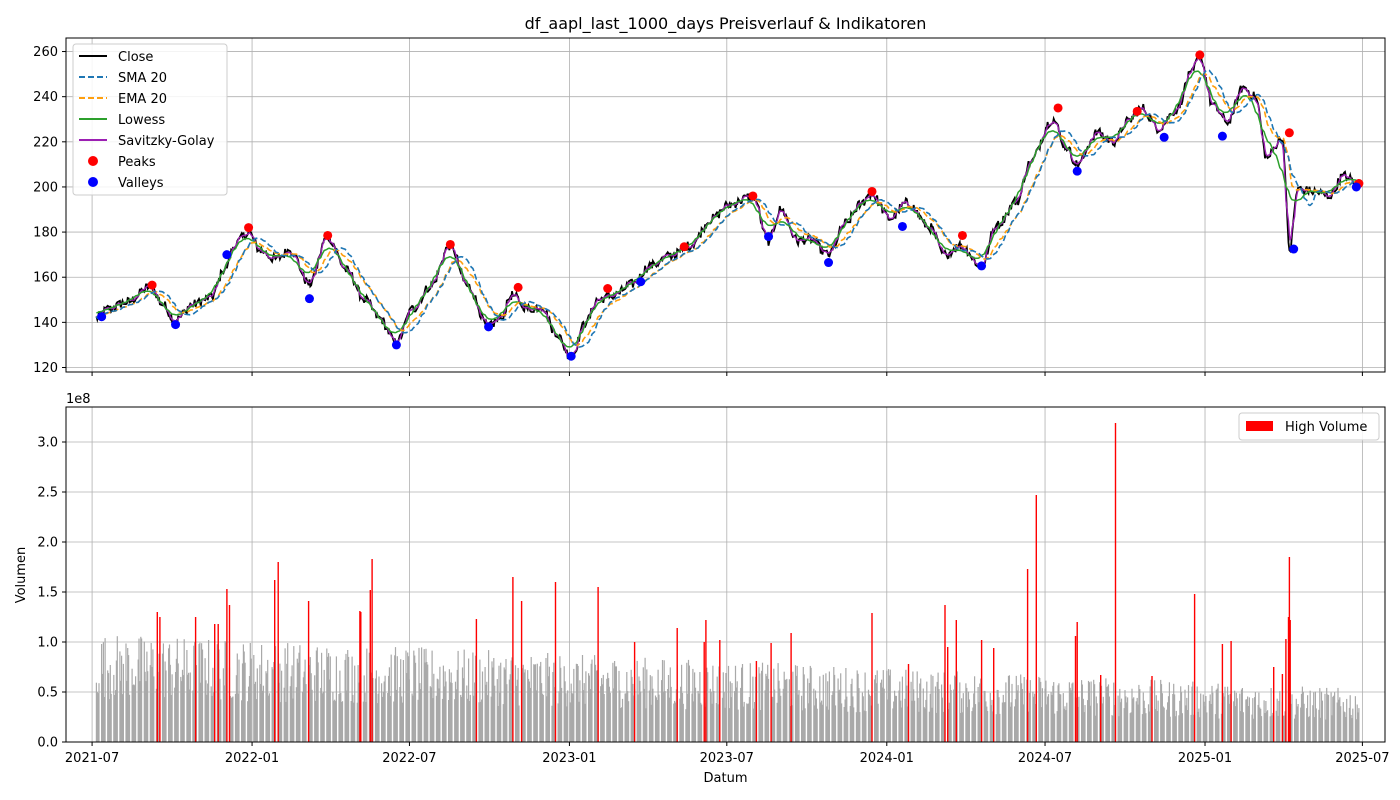  Describe the element at coordinates (47, 593) in the screenshot. I see `volume-y-tick-label: 1.5` at that location.